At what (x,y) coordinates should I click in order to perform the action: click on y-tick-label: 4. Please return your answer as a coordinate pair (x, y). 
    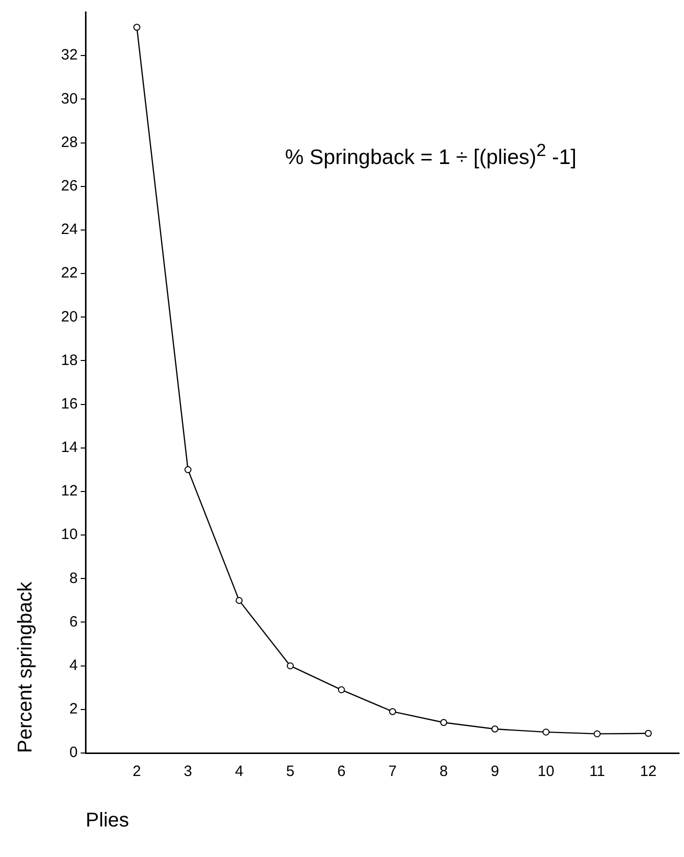
    Looking at the image, I should click on (73, 665).